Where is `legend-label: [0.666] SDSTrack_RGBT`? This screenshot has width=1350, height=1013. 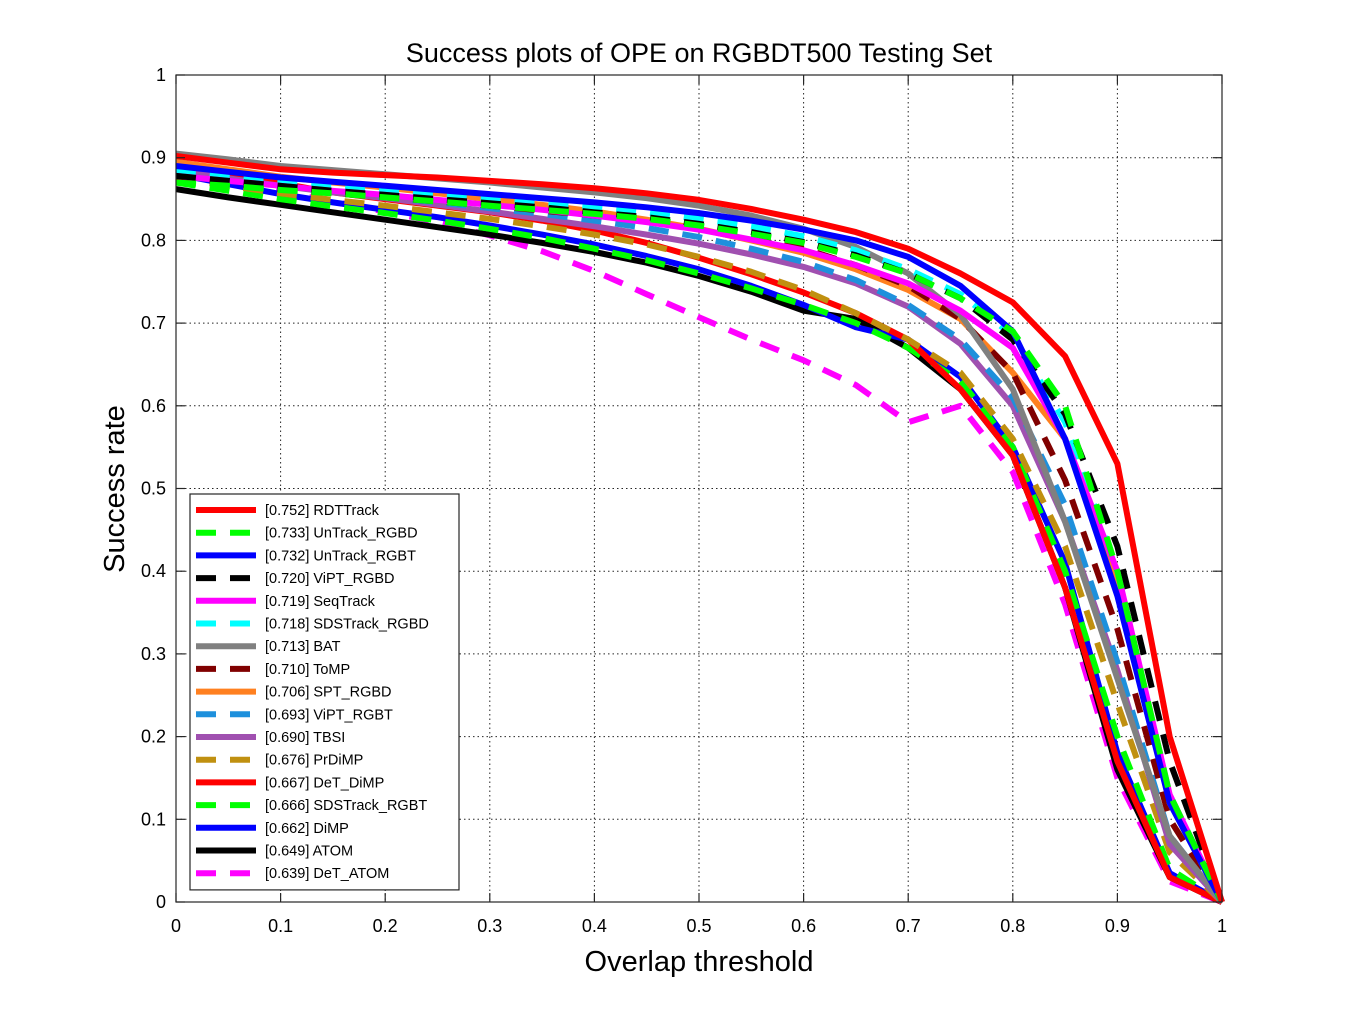
legend-label: [0.666] SDSTrack_RGBT is located at coordinates (346, 806).